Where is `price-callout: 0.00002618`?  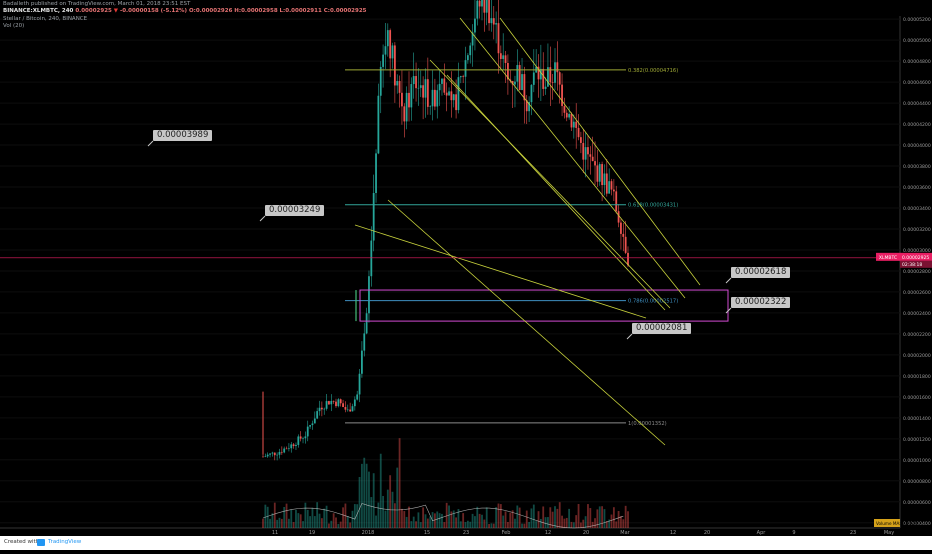
price-callout: 0.00002618 is located at coordinates (761, 272).